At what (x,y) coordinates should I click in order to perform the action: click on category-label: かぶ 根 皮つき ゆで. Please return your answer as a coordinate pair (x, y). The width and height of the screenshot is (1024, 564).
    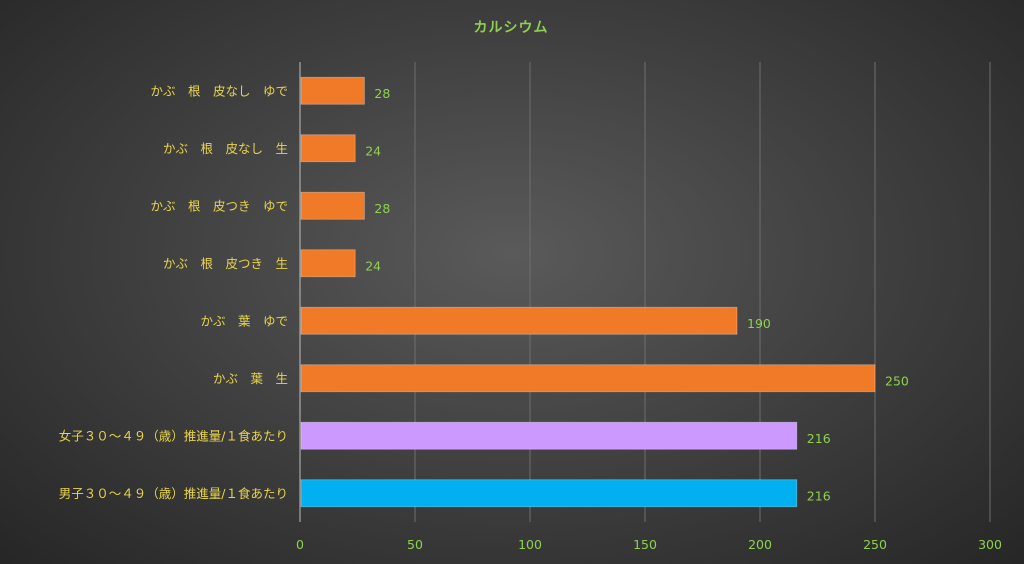
    Looking at the image, I should click on (219, 205).